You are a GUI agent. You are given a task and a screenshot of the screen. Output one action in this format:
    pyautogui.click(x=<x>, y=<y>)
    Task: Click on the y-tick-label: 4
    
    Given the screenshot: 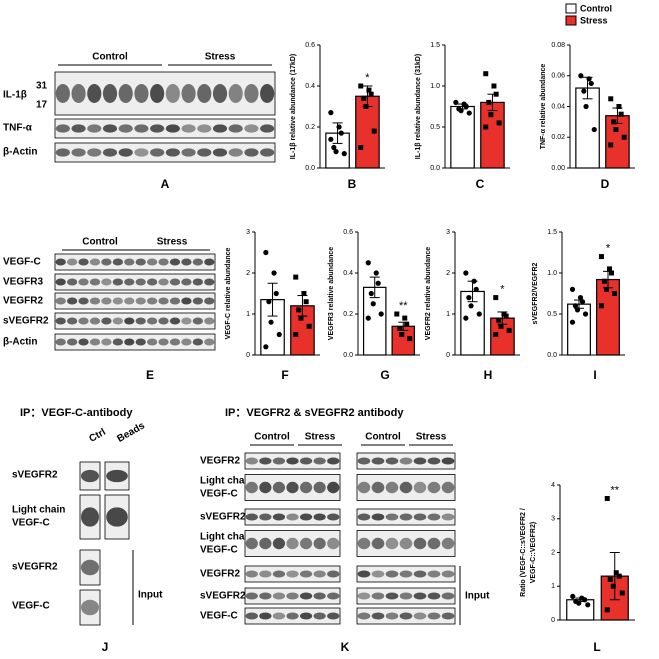 What is the action you would take?
    pyautogui.click(x=553, y=485)
    